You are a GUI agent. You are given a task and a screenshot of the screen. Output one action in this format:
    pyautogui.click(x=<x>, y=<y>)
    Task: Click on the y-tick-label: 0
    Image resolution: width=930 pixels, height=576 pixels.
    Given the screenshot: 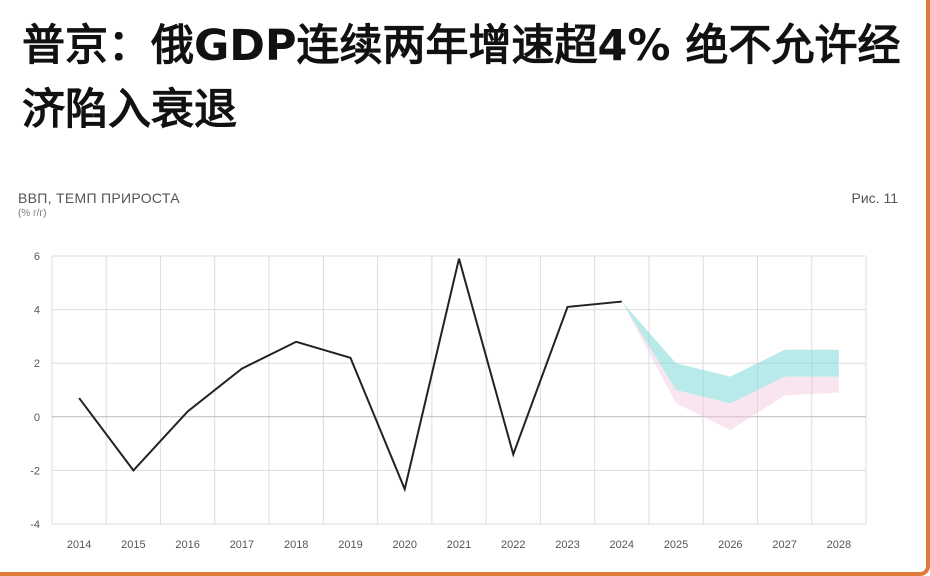 What is the action you would take?
    pyautogui.click(x=37, y=418)
    